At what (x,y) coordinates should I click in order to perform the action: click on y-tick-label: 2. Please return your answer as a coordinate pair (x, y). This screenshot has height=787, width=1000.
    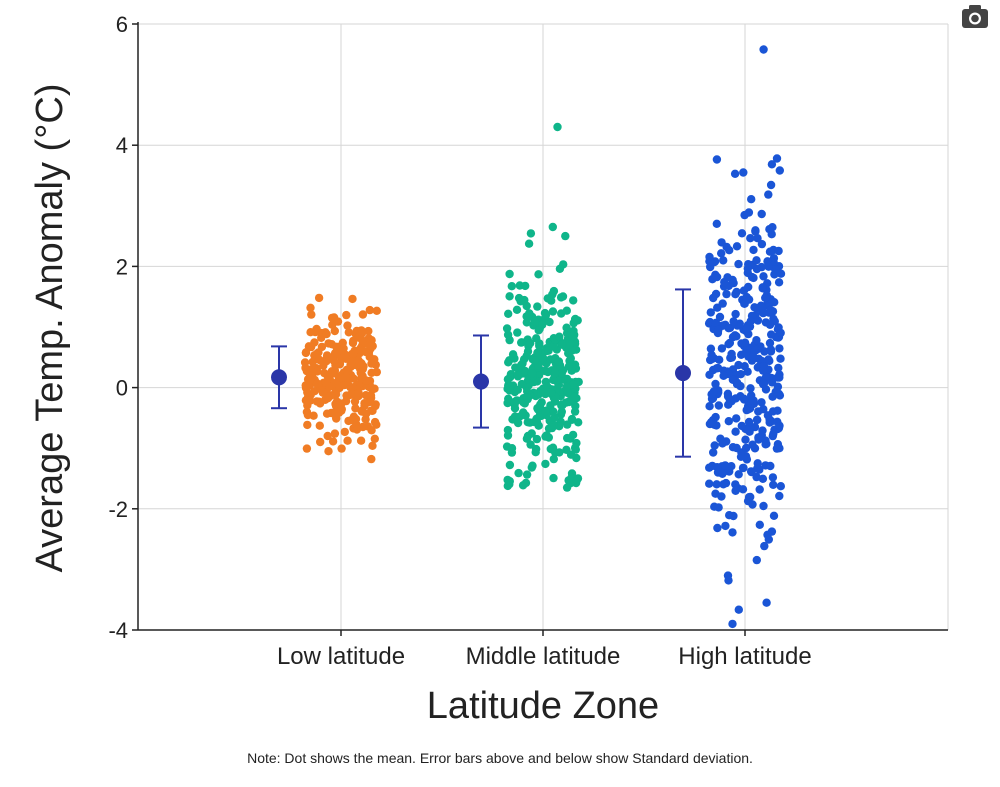
    Looking at the image, I should click on (122, 266).